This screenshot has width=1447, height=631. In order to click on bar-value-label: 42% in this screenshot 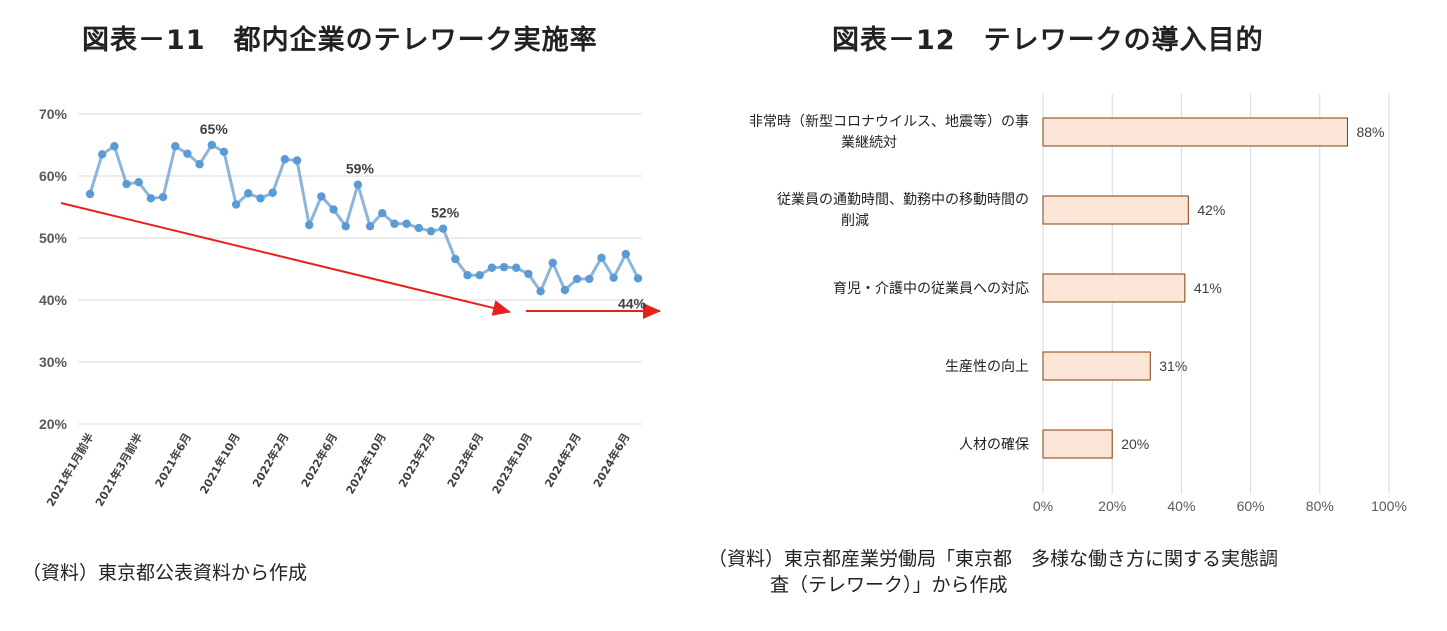, I will do `click(1211, 210)`.